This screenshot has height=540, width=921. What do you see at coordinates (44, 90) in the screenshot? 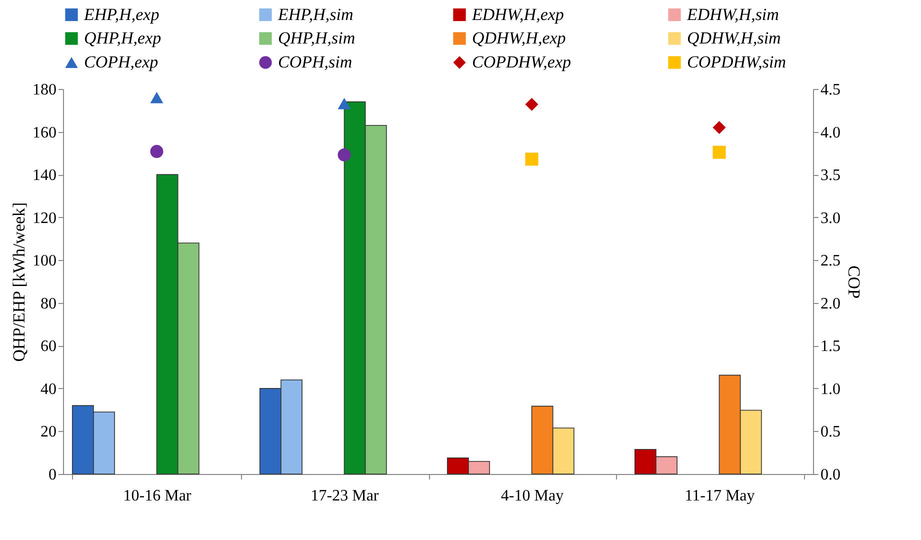
I see `y-tick-label: 180` at bounding box center [44, 90].